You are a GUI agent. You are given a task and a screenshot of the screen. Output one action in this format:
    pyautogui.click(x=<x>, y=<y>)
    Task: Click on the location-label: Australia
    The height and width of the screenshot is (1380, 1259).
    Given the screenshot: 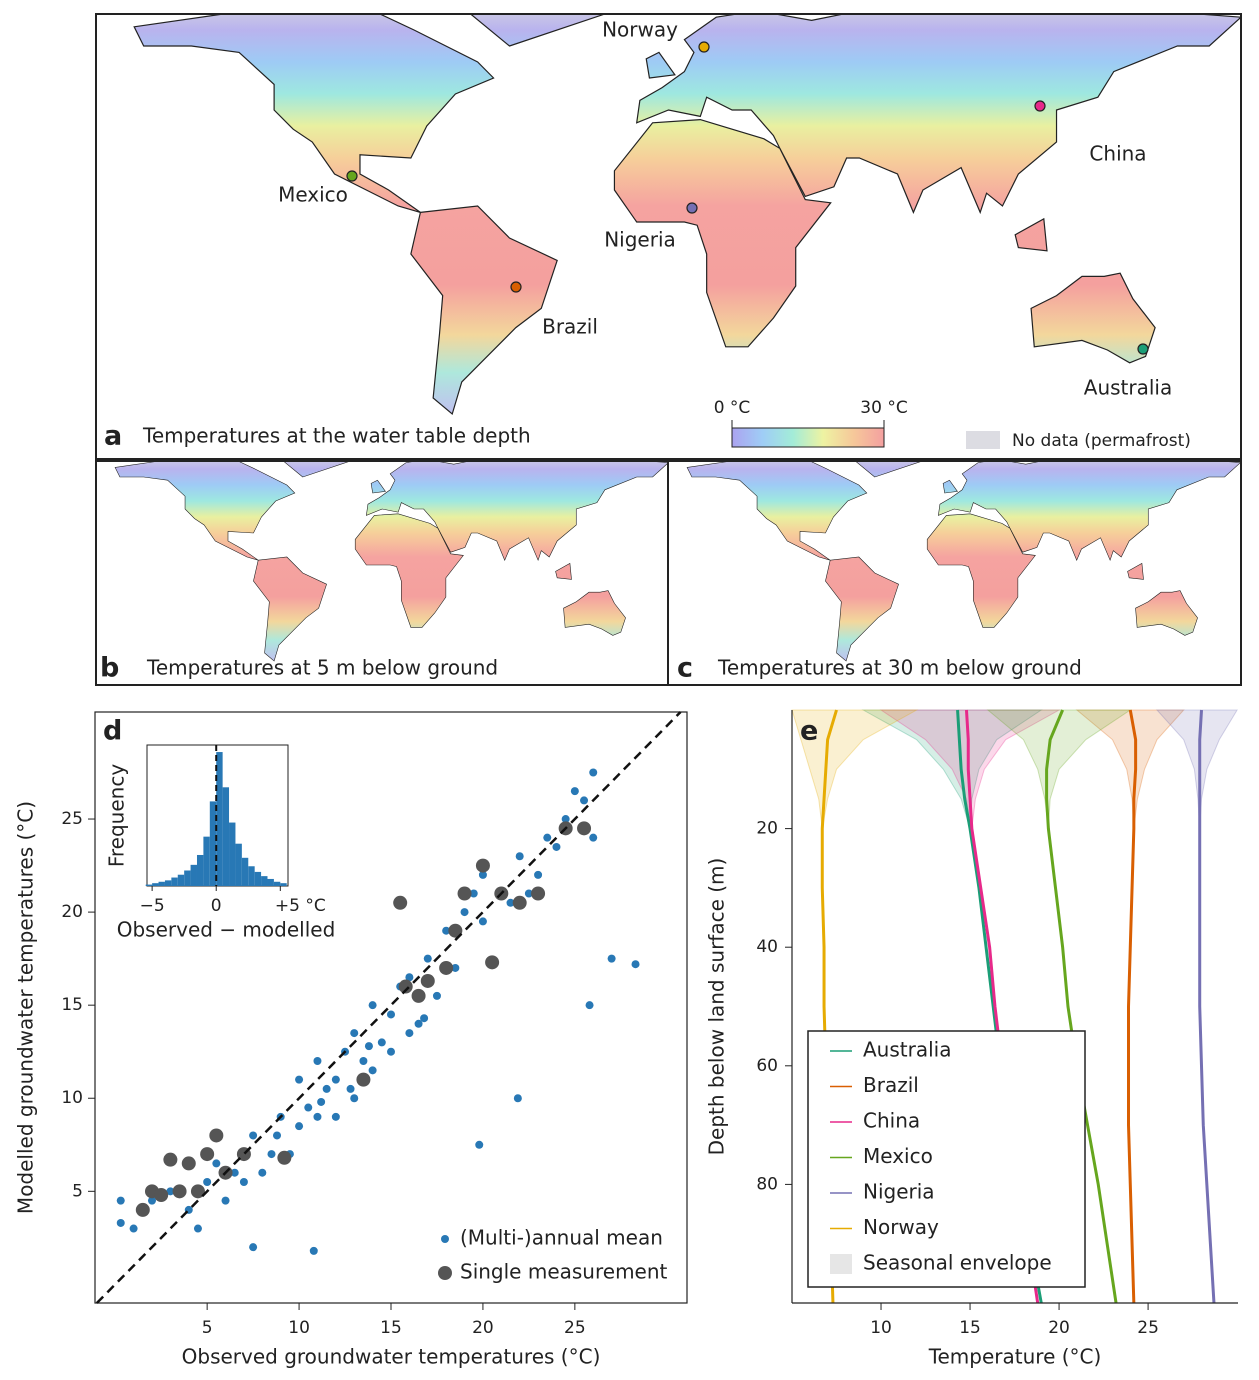 What is the action you would take?
    pyautogui.click(x=1128, y=388)
    